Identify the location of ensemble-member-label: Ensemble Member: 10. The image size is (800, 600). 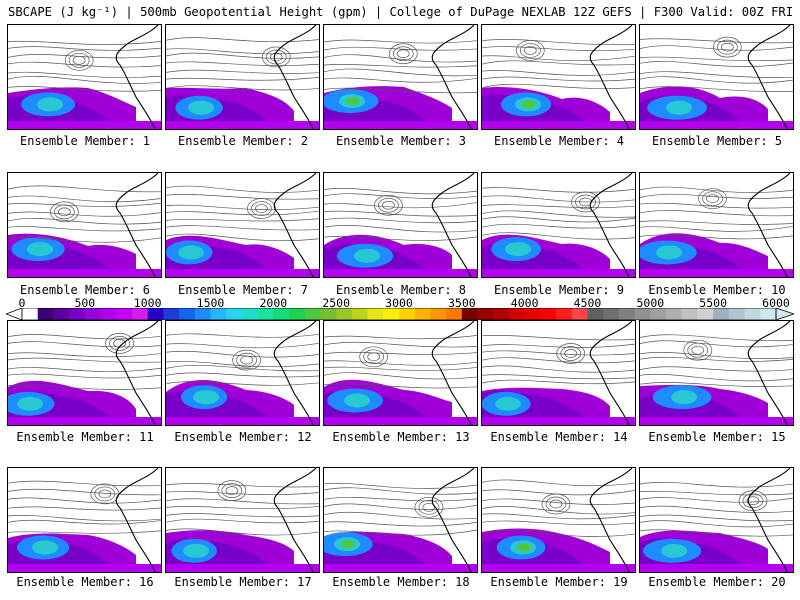
(717, 290).